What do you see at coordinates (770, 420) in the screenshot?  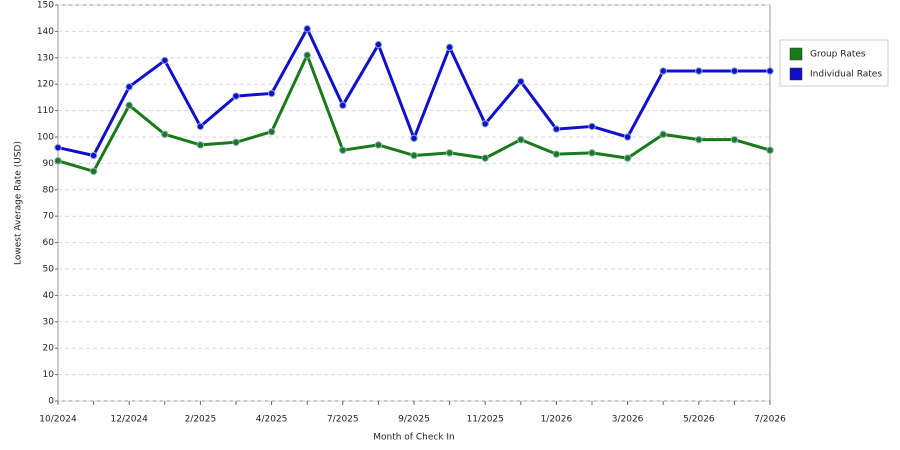 I see `x-tick-label: 7/2026` at bounding box center [770, 420].